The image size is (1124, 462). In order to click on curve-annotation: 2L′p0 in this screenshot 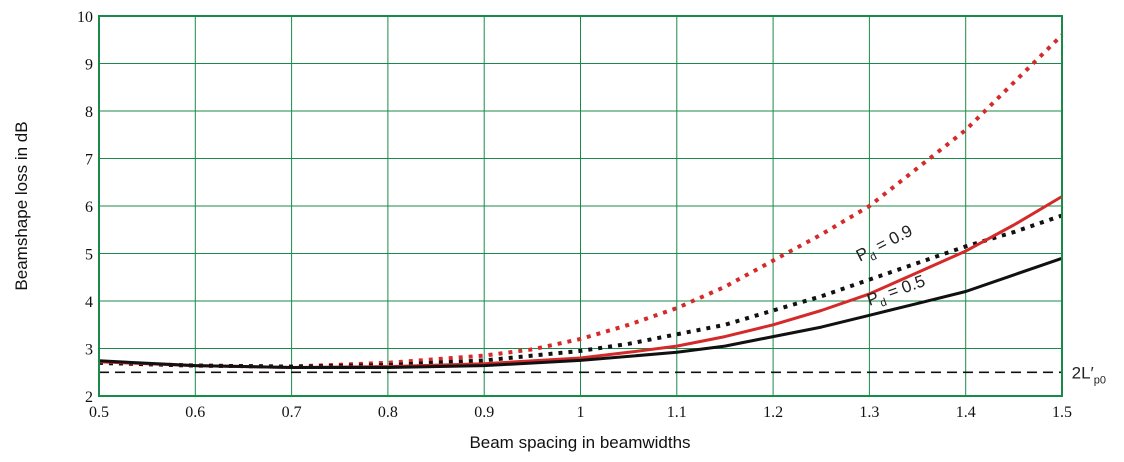, I will do `click(1089, 374)`.